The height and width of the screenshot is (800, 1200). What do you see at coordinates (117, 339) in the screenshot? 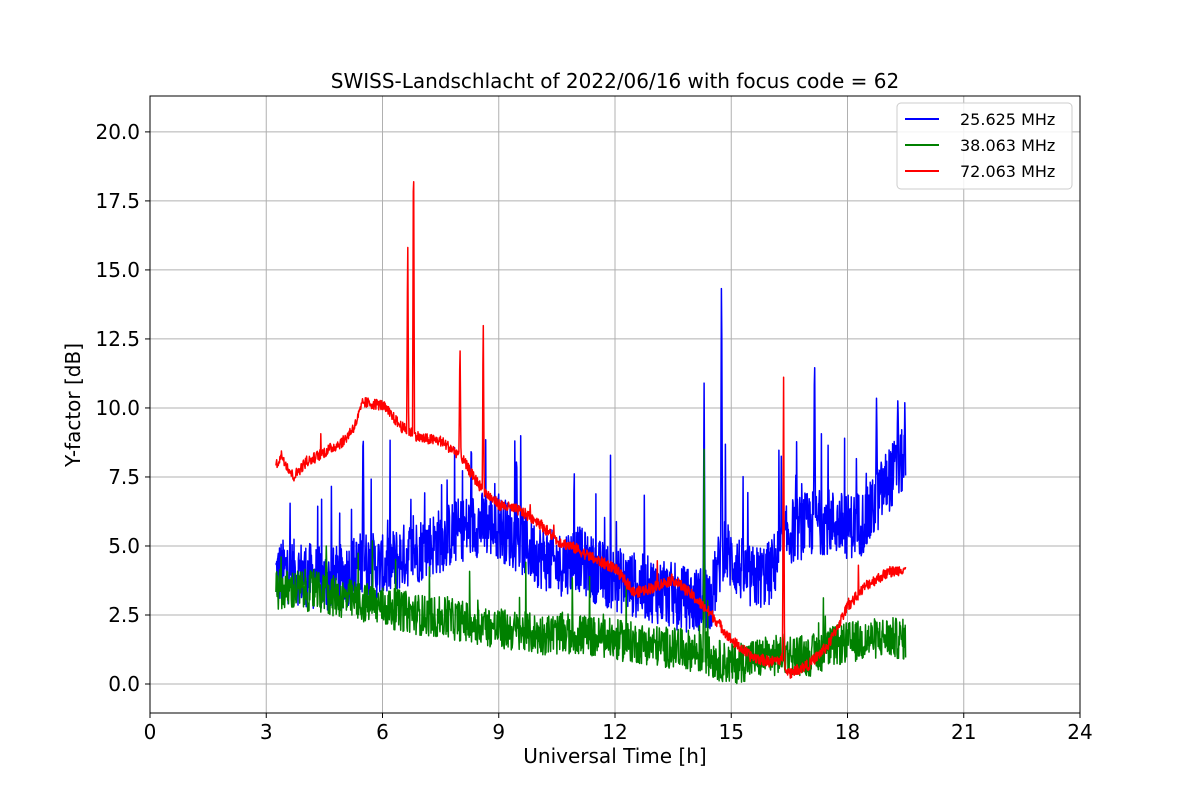
I see `y-tick-label: 12.5` at bounding box center [117, 339].